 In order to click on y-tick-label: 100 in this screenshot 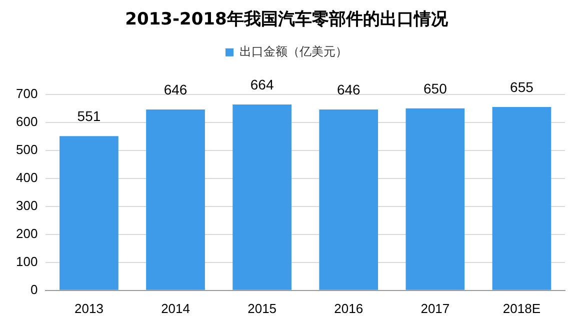, I will do `click(27, 261)`.